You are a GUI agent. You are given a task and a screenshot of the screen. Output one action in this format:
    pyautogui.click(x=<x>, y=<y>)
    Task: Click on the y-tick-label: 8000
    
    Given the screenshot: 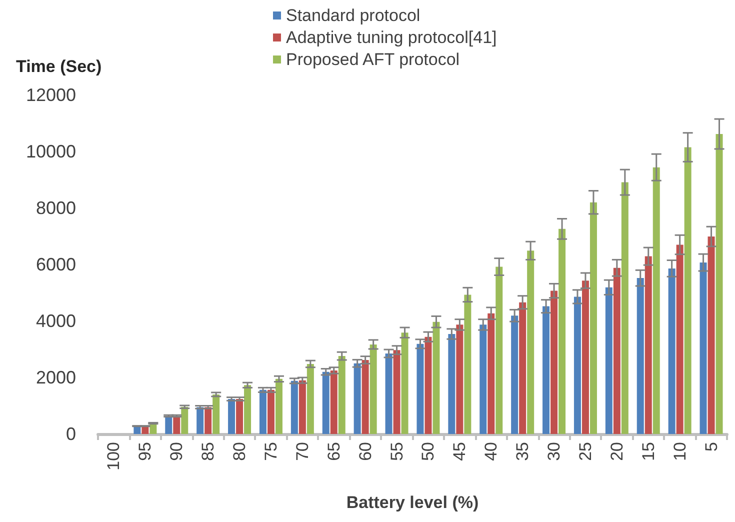 What is the action you would take?
    pyautogui.click(x=56, y=208)
    